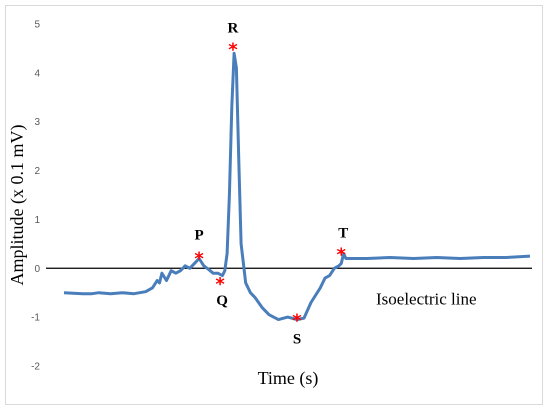 The width and height of the screenshot is (550, 411). Describe the element at coordinates (343, 234) in the screenshot. I see `peak-label-t: T` at that location.